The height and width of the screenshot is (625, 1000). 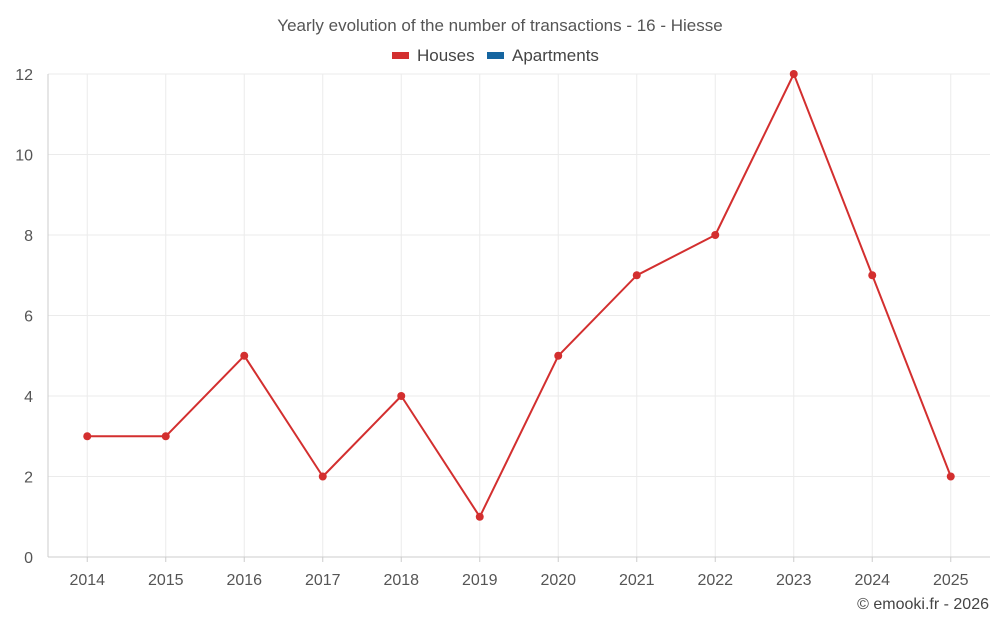 What do you see at coordinates (28, 478) in the screenshot?
I see `y-tick-label: 2` at bounding box center [28, 478].